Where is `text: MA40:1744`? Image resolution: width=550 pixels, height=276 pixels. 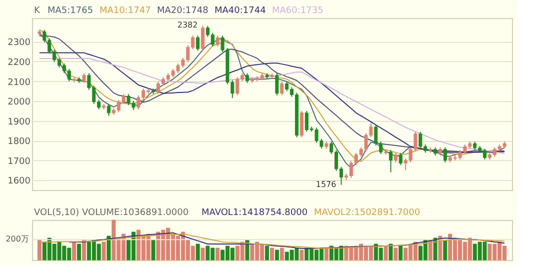
text: MA40:1744 is located at coordinates (240, 11).